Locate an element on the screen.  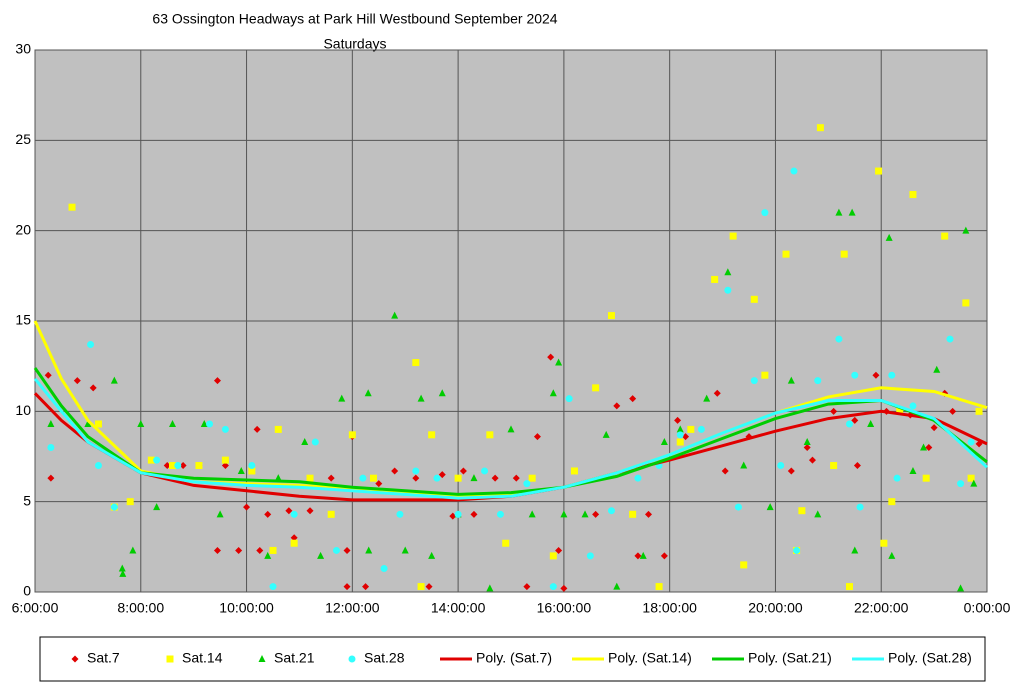
y-tick-label: 0 is located at coordinates (27, 591).